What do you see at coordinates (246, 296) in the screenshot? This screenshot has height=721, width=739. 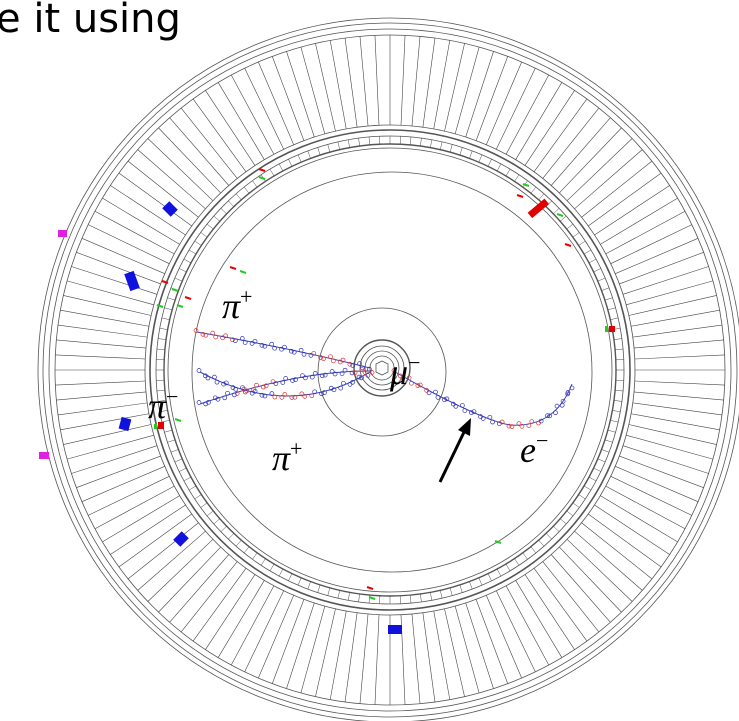 I see `label-charge: +` at bounding box center [246, 296].